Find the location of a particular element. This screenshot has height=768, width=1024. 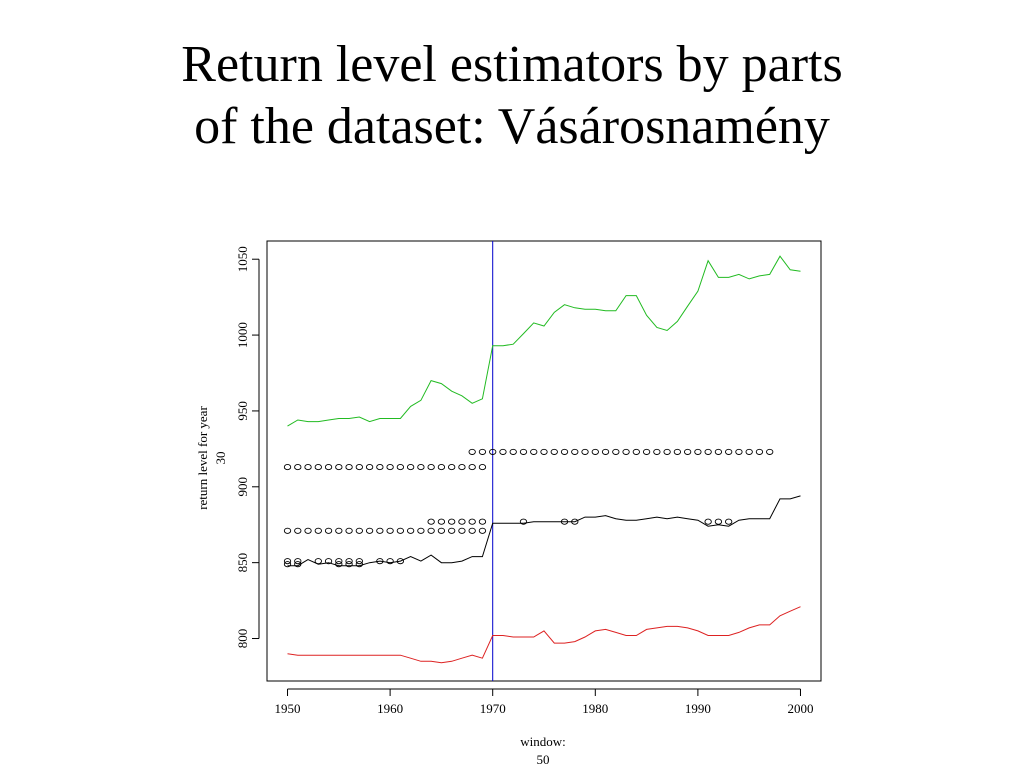

y-axis-title-line-1: return level for year is located at coordinates (202, 458).